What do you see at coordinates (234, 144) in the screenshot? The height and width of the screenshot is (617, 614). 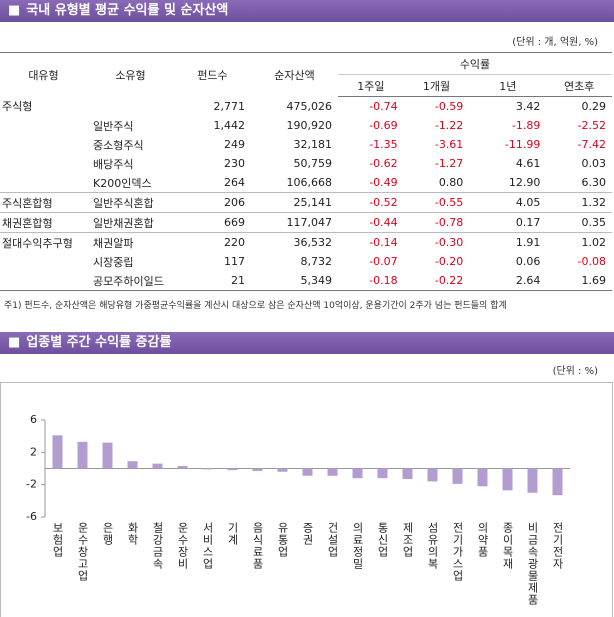 I see `table-cell: 249` at bounding box center [234, 144].